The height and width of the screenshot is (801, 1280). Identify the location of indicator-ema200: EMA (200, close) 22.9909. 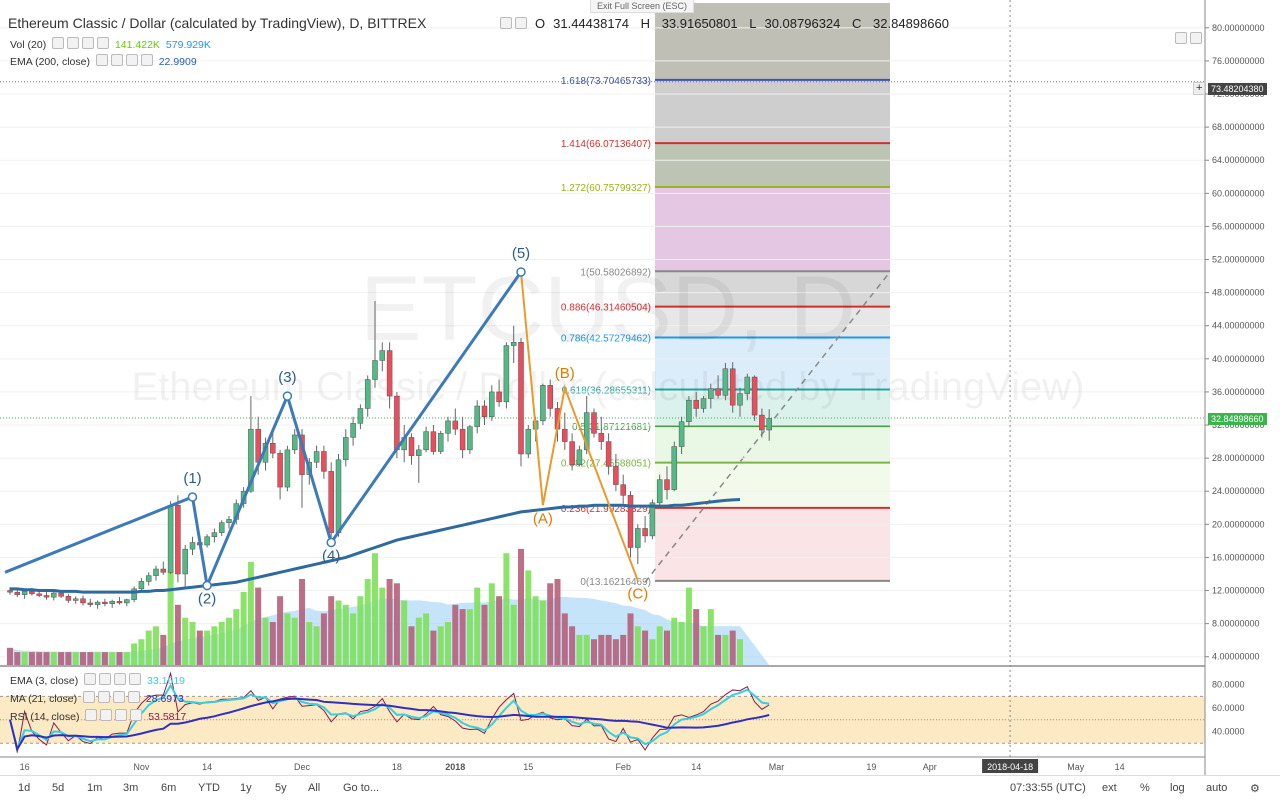
(103, 61).